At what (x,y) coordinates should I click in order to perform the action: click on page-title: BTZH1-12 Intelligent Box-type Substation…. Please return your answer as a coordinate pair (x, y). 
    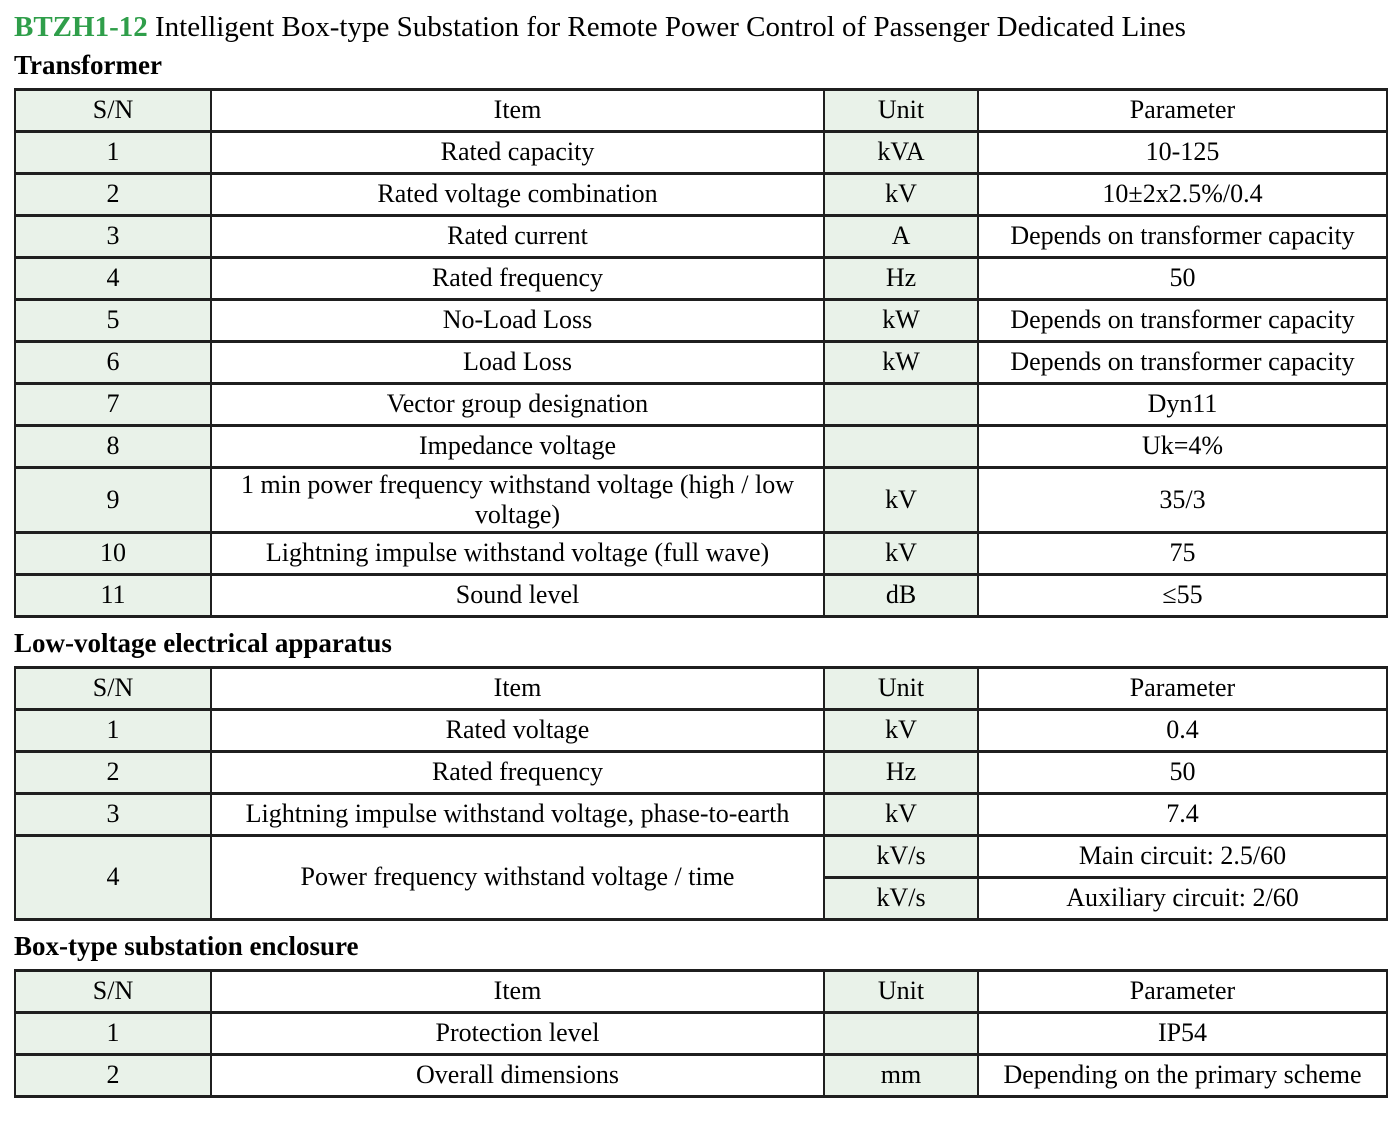
    Looking at the image, I should click on (700, 27).